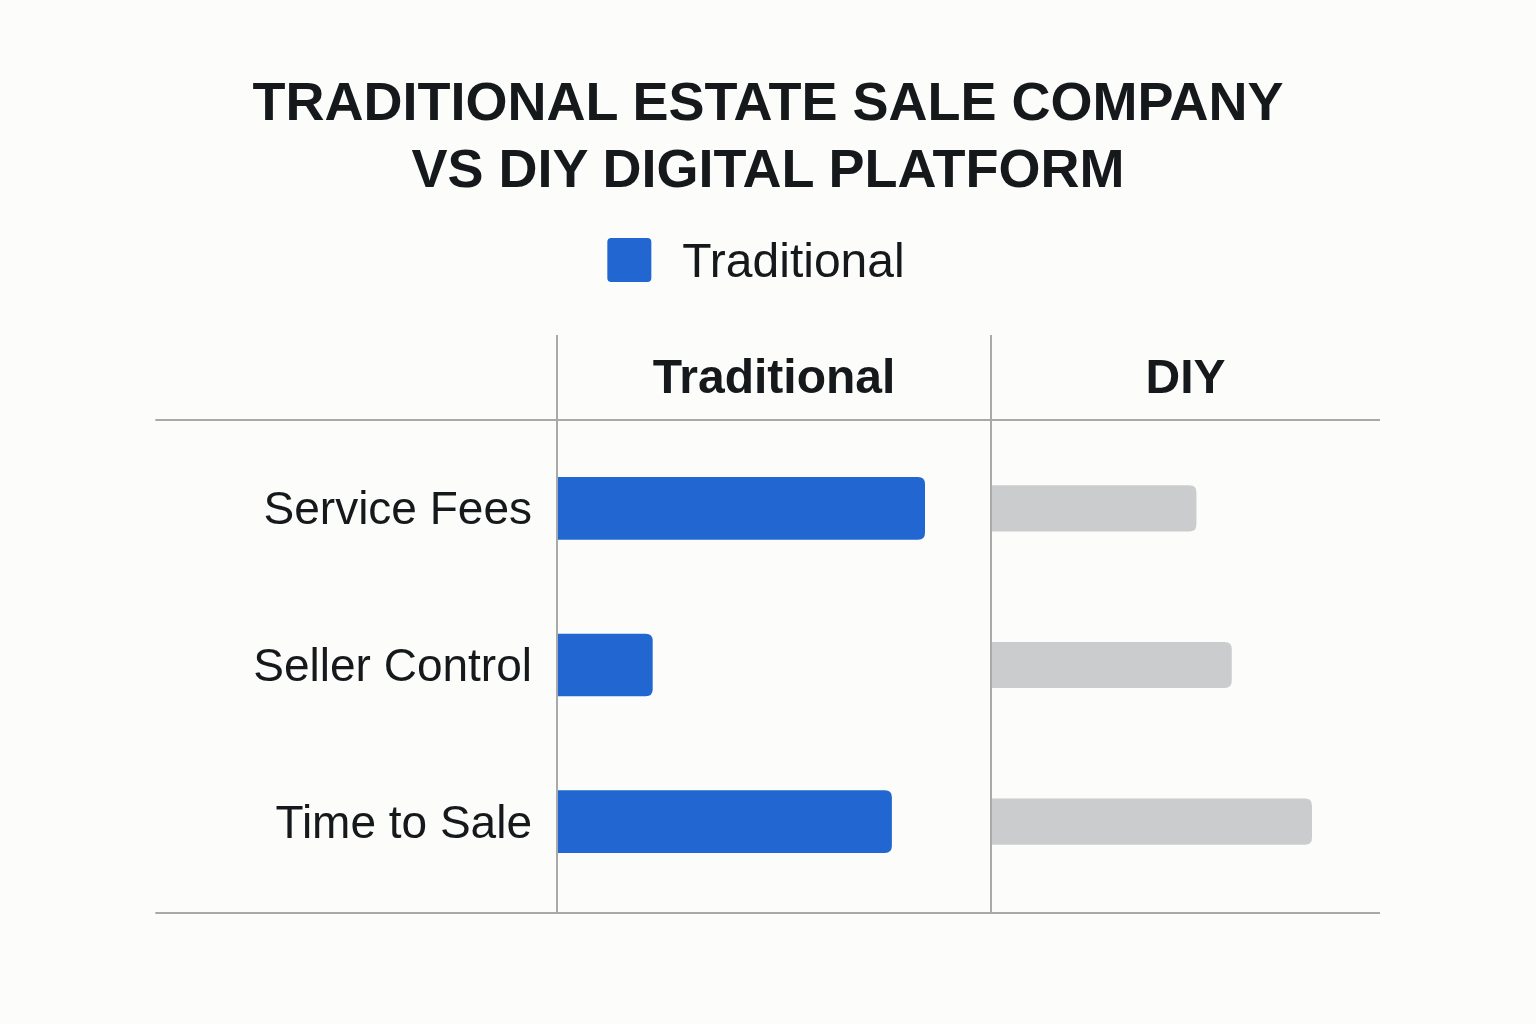 The width and height of the screenshot is (1536, 1024). I want to click on chart-title: TRADITIONAL ESTATE SALE COMPANY VS DIY DIGITAL PLATFORM, so click(768, 134).